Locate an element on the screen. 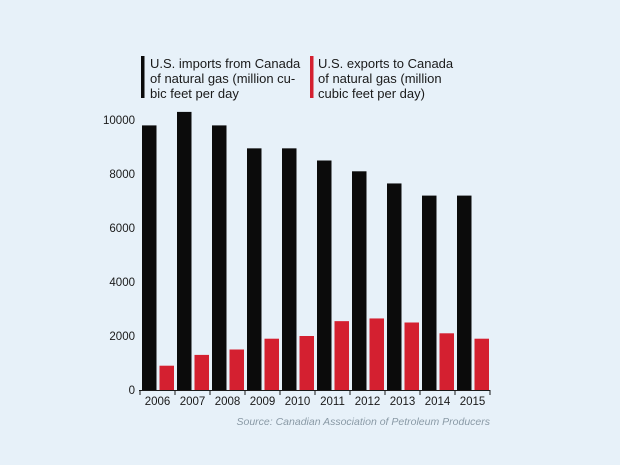 This screenshot has width=620, height=465. y-axis: 10000 8000 6000 4000 2000 0 is located at coordinates (119, 256).